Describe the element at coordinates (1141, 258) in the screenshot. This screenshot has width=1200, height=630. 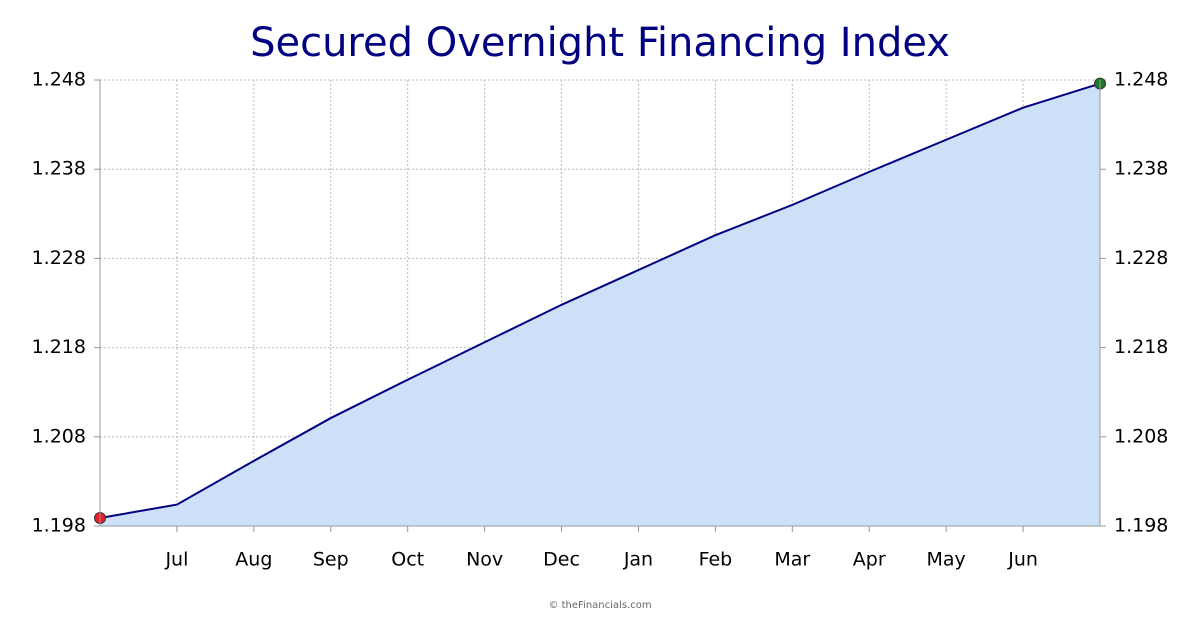
I see `y-tick-label-right: 1.228` at that location.